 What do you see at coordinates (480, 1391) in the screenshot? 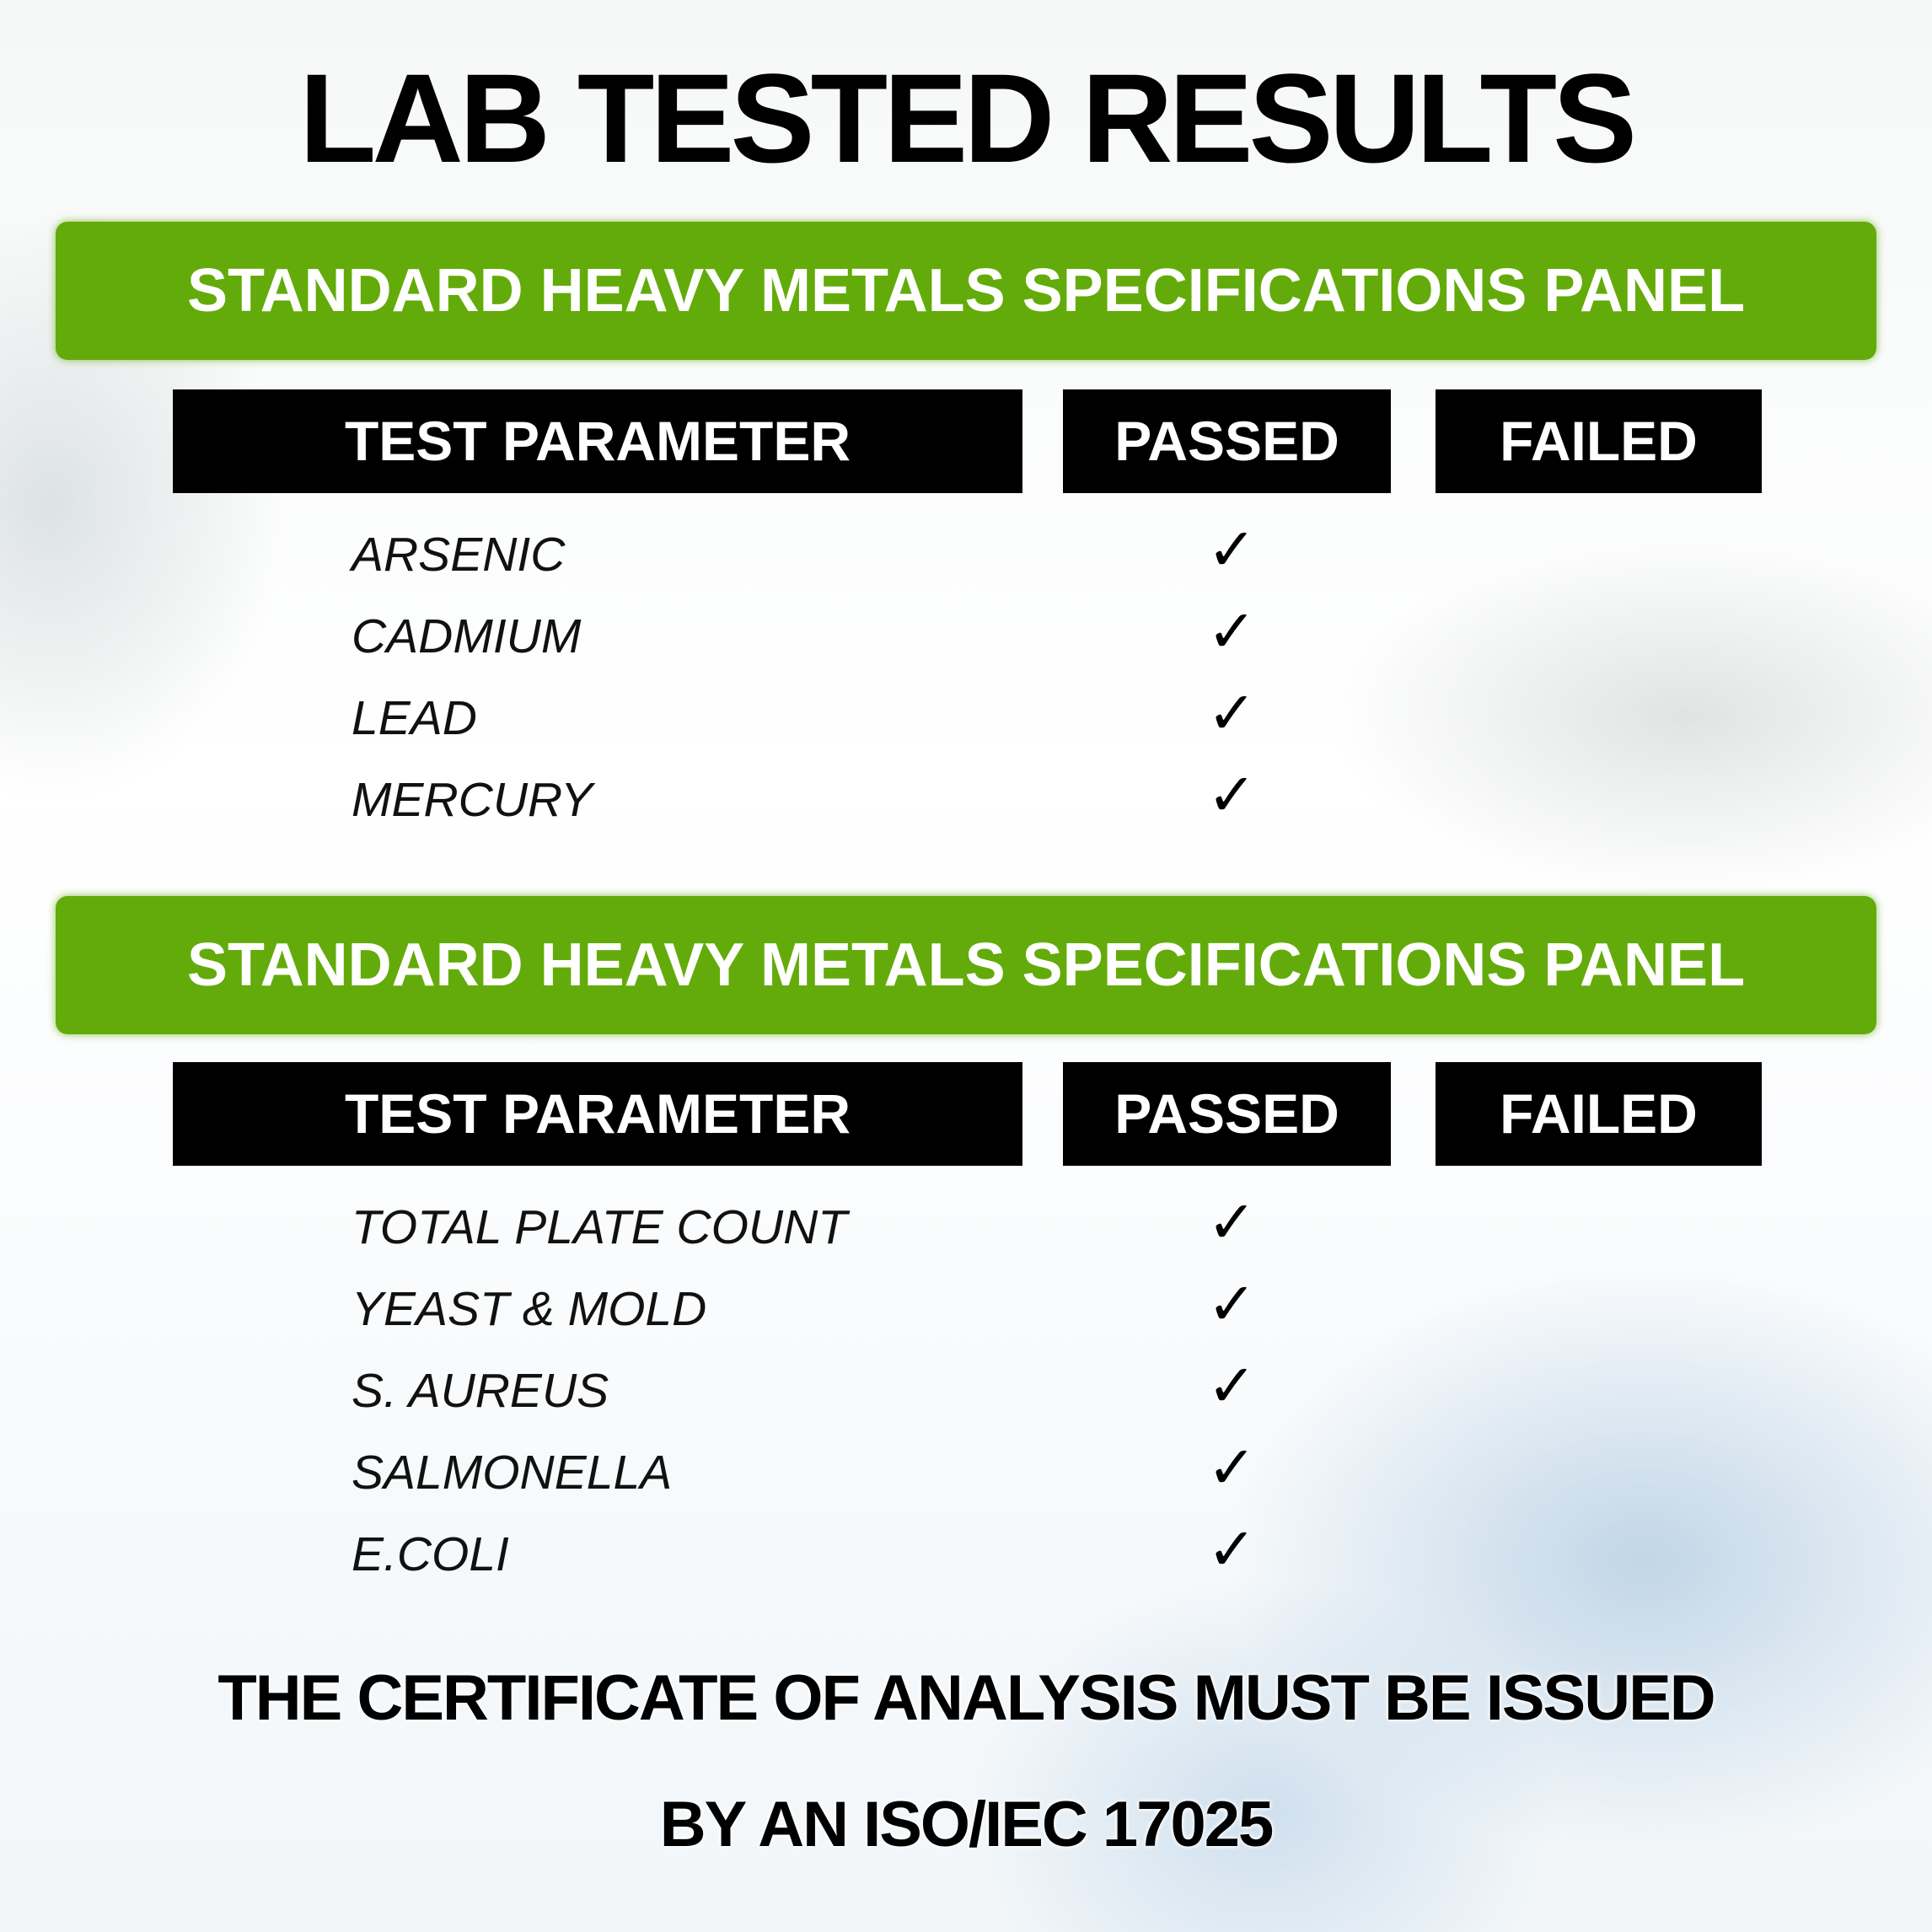
I see `test-parameter: S. AUREUS` at bounding box center [480, 1391].